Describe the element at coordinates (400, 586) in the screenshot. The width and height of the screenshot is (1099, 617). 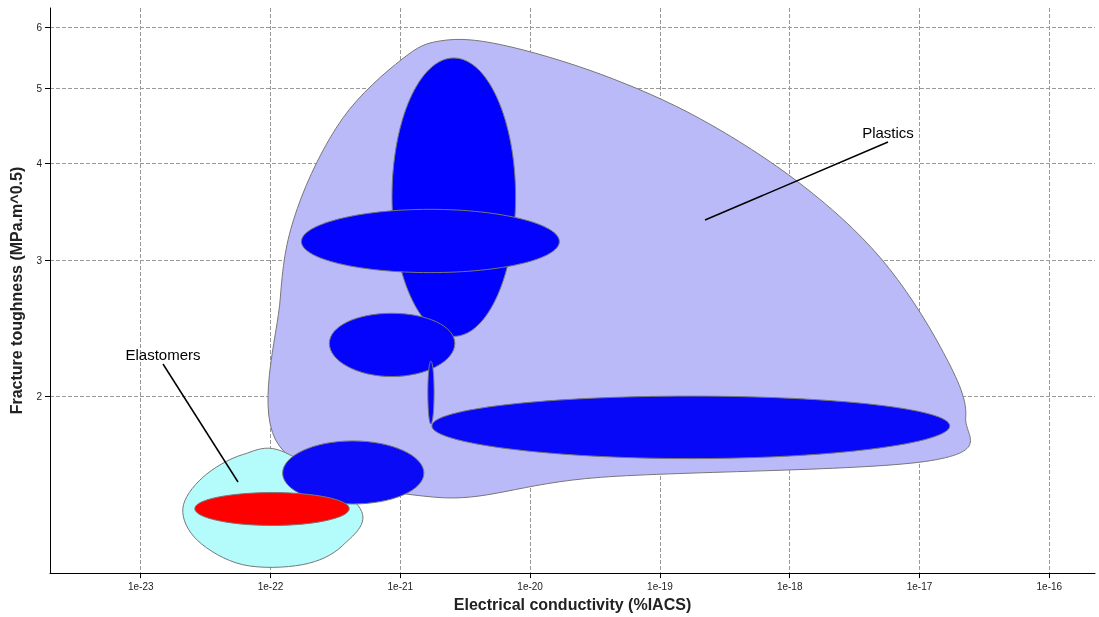
I see `x-tick-label: 1e-21` at that location.